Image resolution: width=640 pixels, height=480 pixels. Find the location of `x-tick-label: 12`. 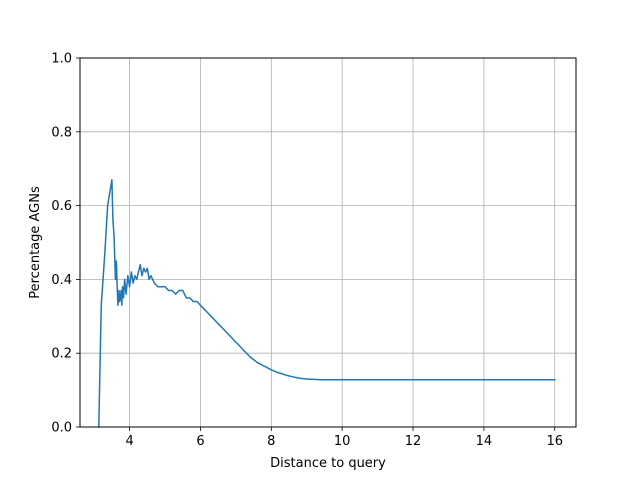

x-tick-label: 12 is located at coordinates (413, 441).